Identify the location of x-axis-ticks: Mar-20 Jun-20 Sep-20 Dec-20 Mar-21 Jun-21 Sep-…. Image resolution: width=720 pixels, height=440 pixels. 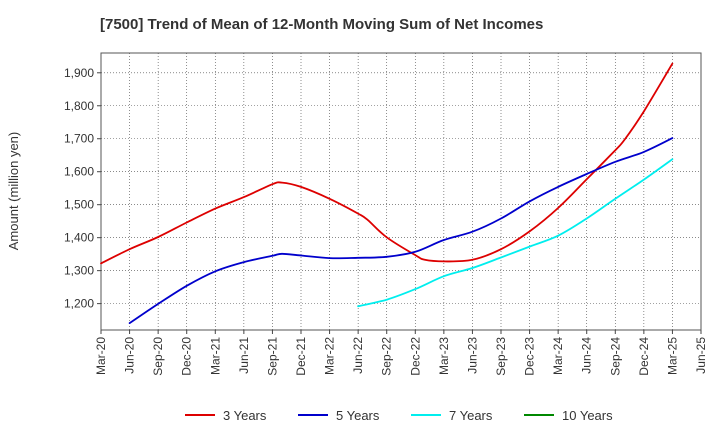
(401, 353).